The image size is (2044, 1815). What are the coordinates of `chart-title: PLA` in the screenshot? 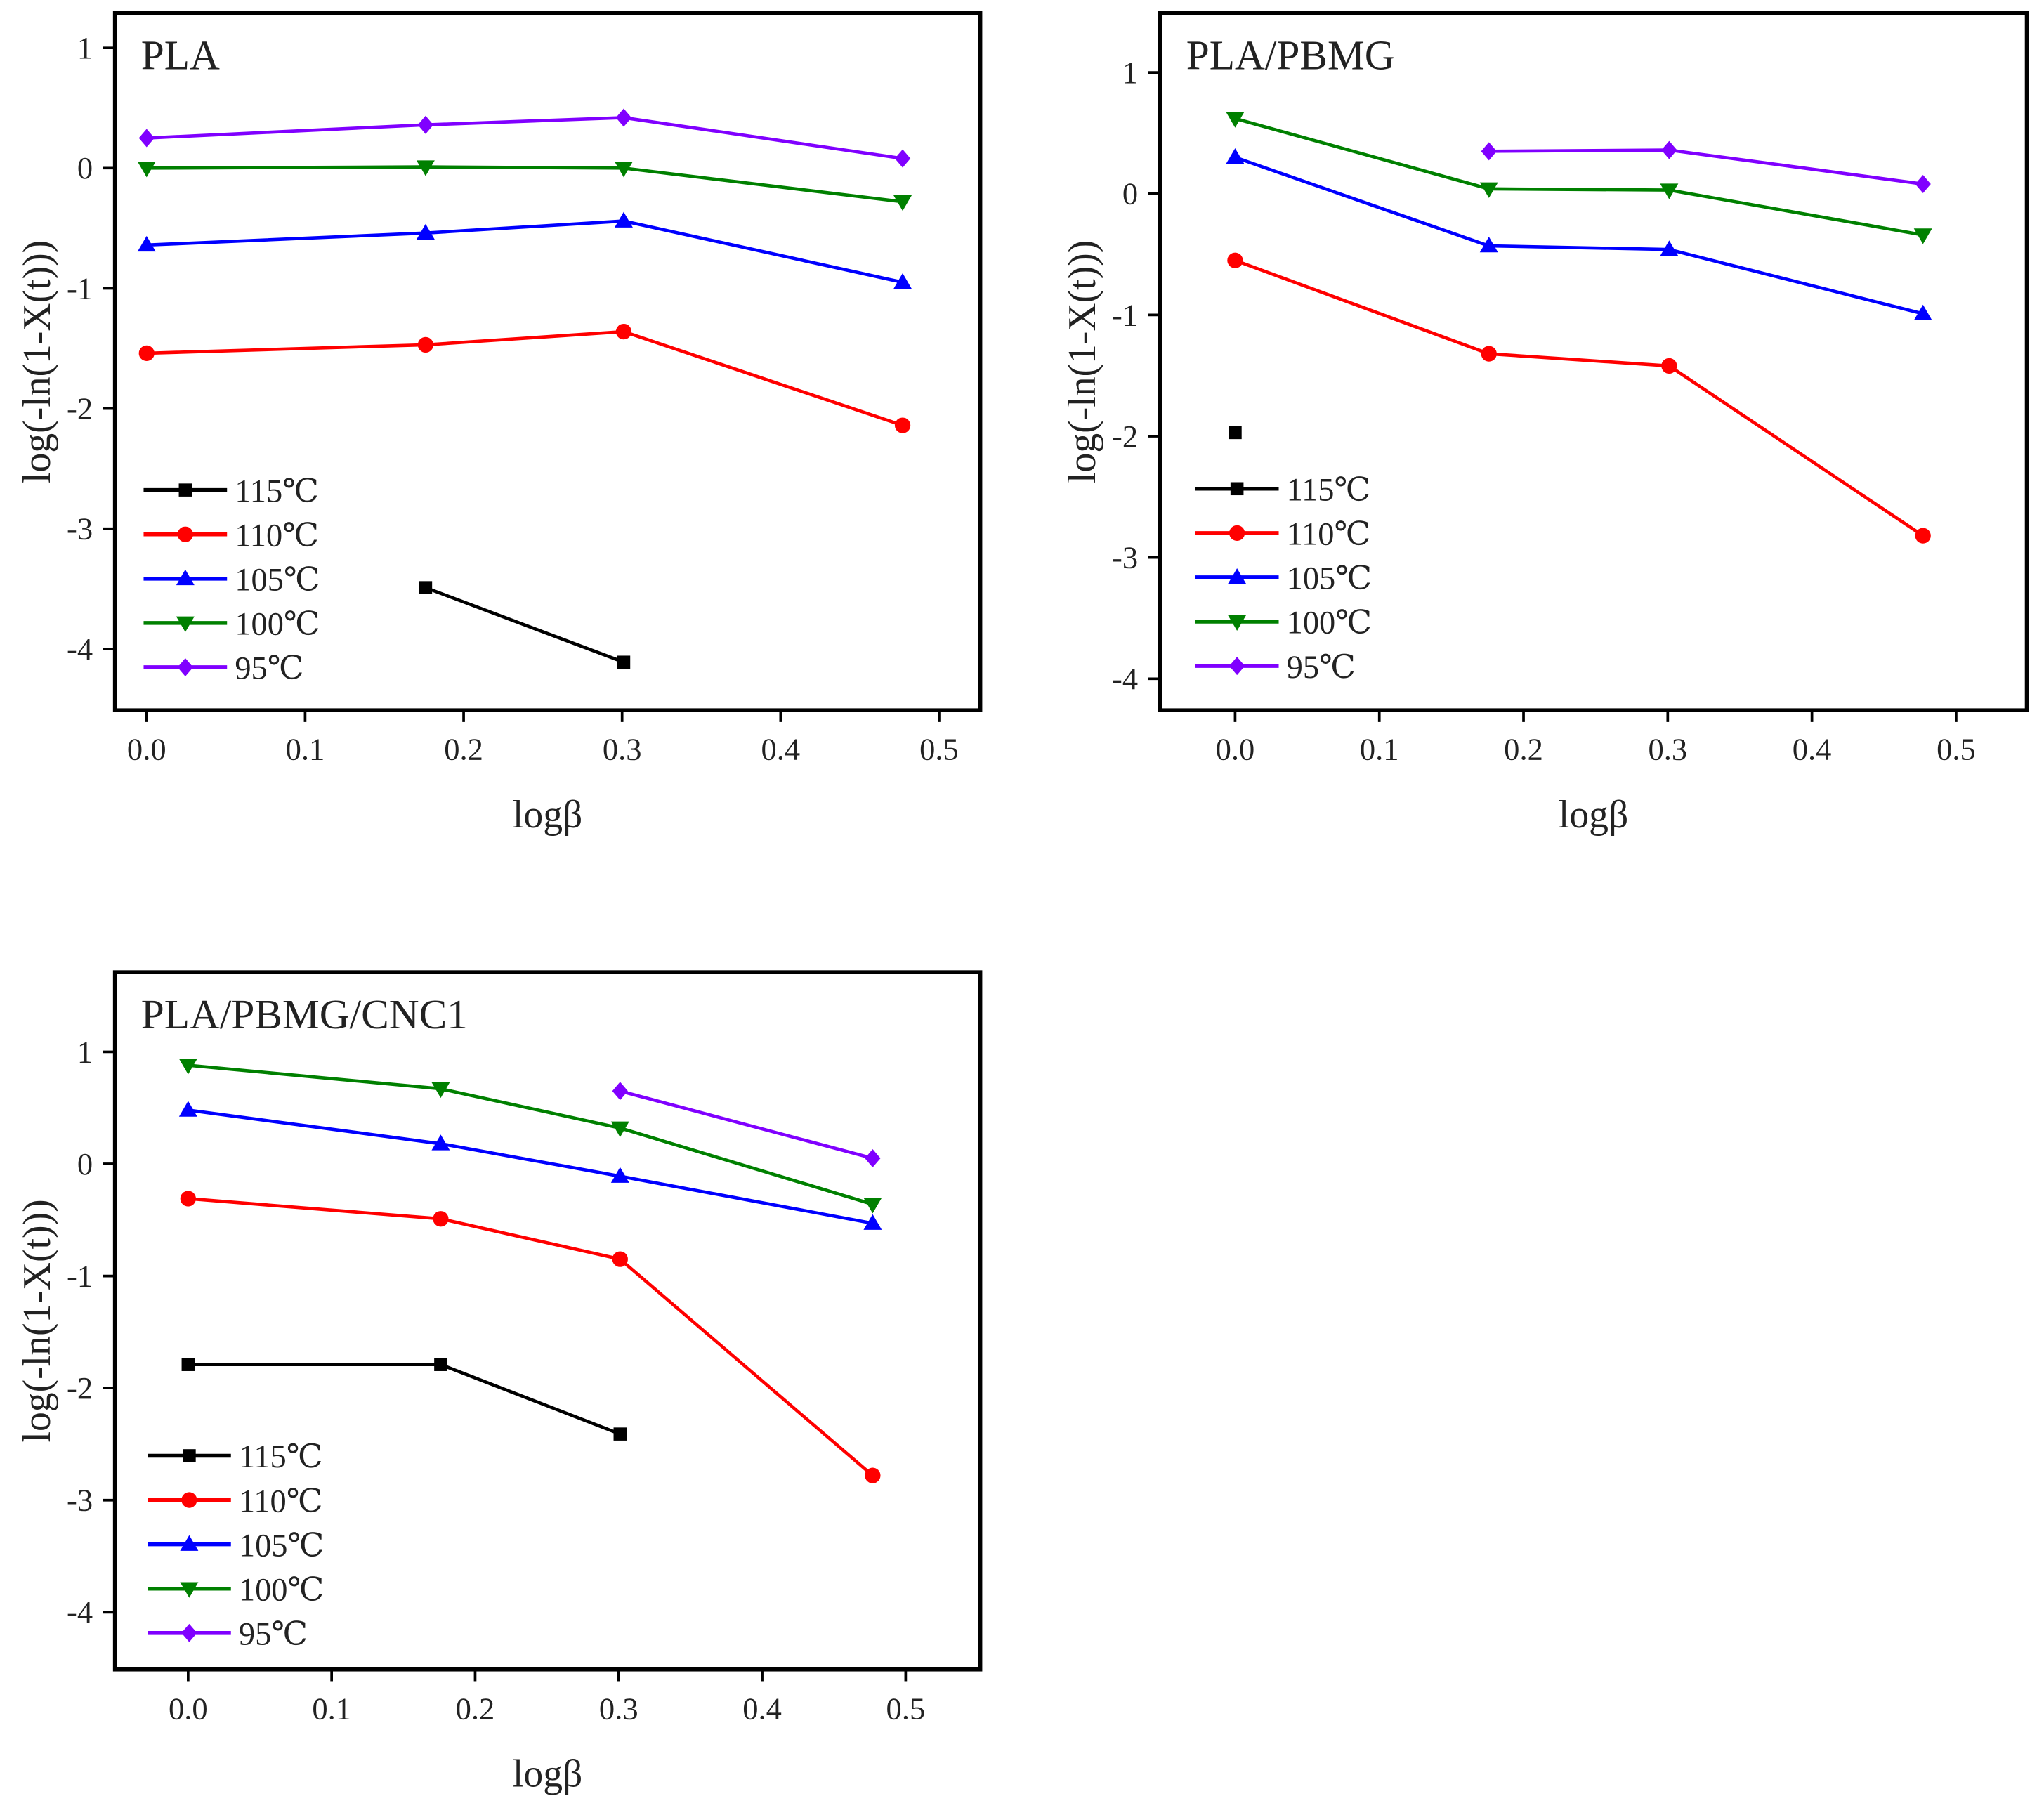 It's located at (180, 55).